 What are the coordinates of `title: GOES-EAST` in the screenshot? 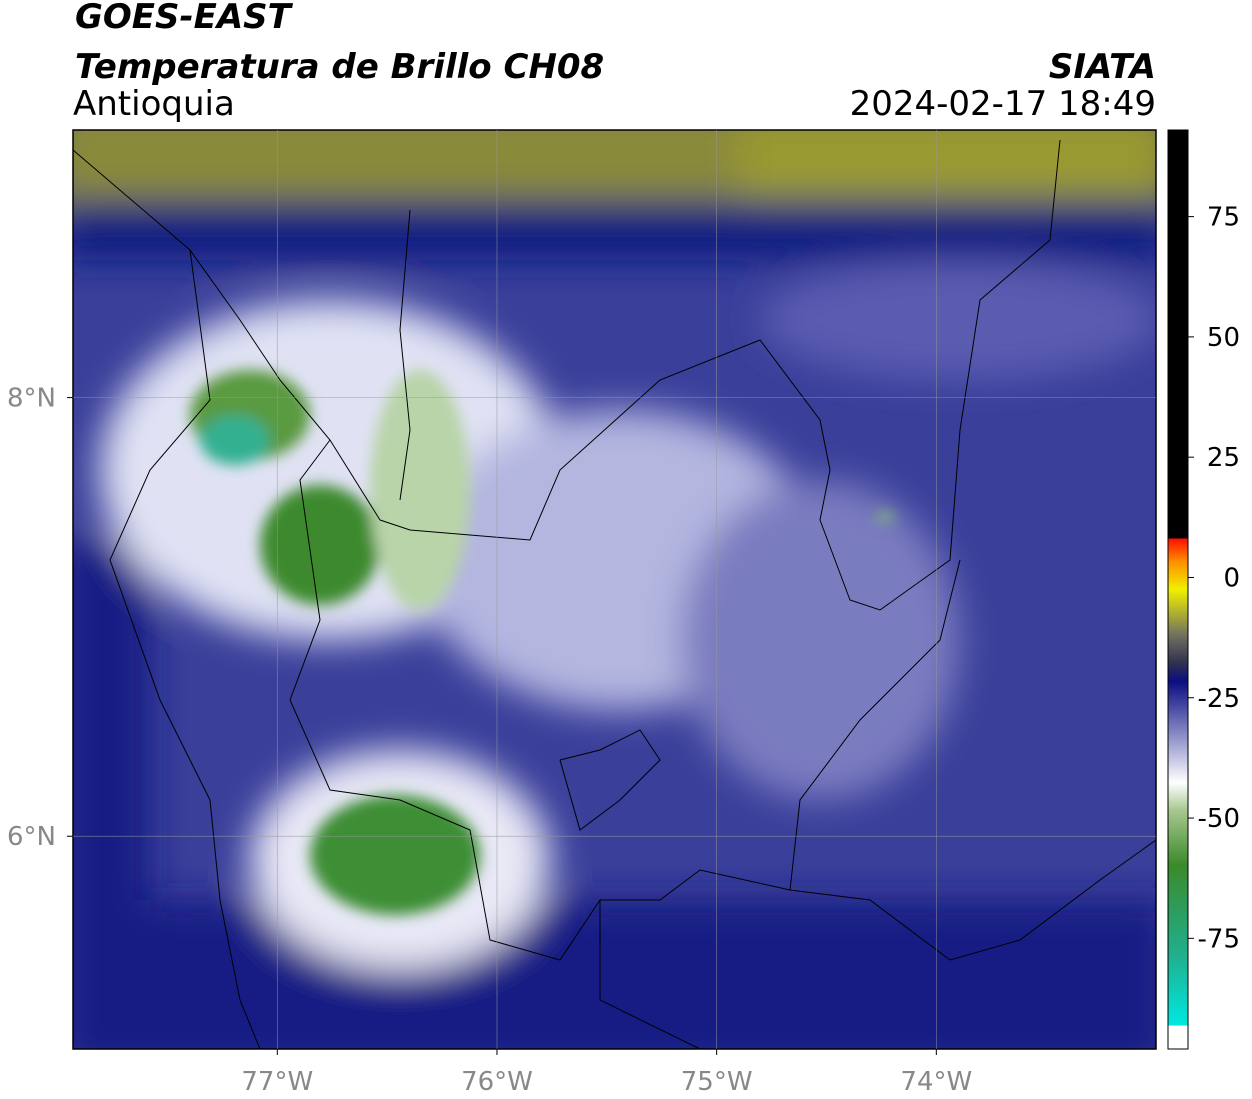 It's located at (184, 18).